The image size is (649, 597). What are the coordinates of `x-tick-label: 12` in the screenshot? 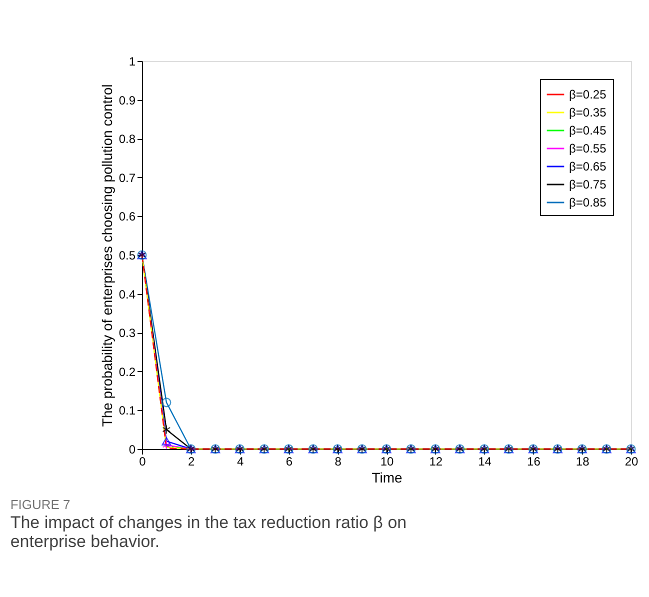 It's located at (436, 461).